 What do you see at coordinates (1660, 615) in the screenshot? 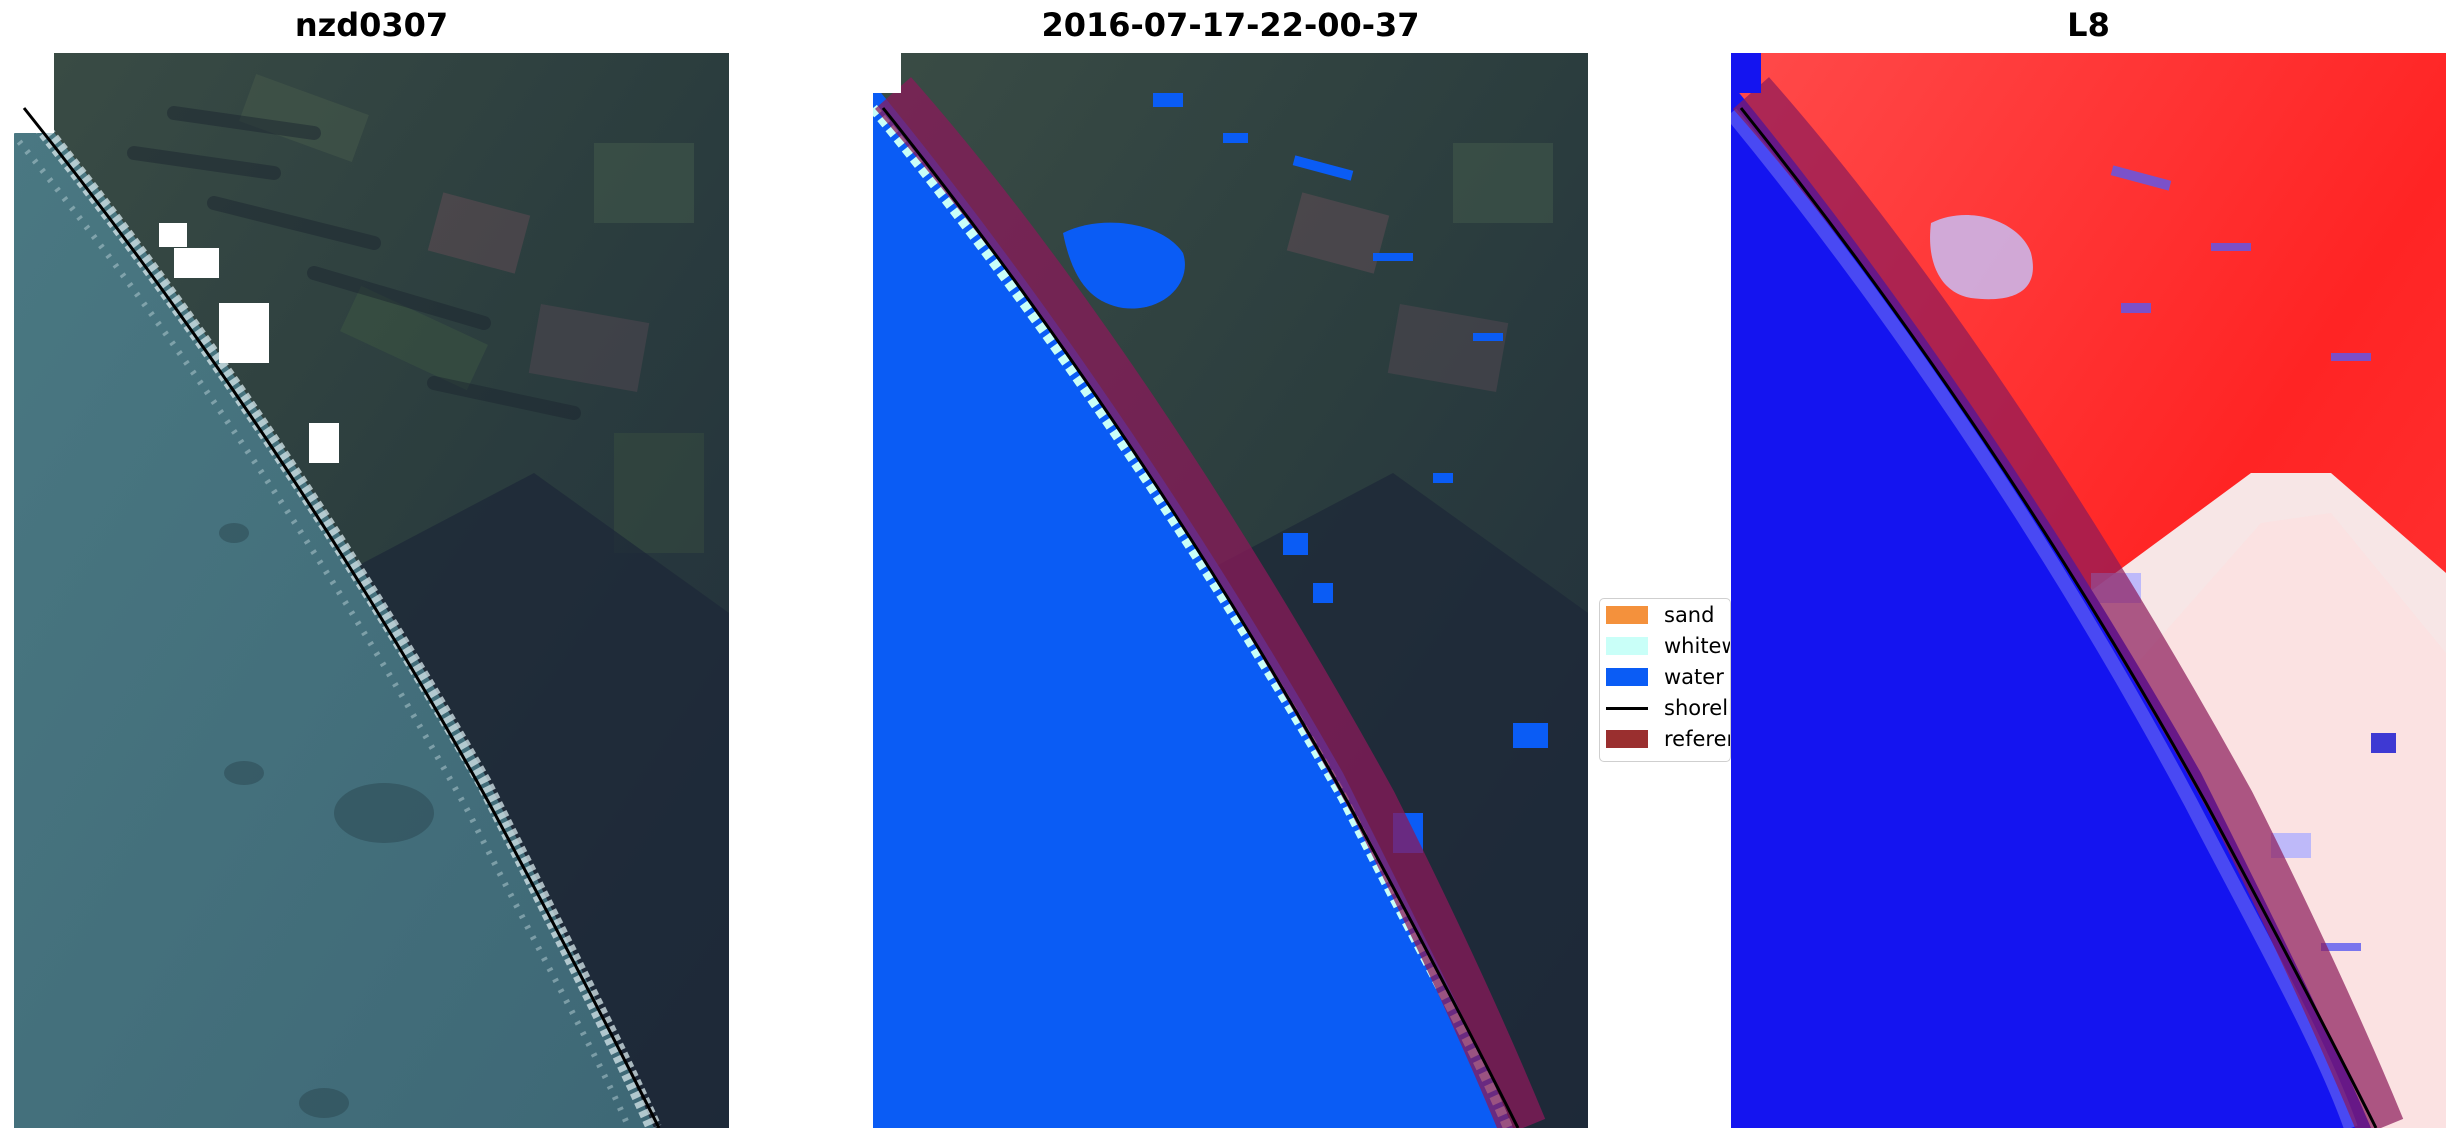
I see `legend-item-sand: sand` at bounding box center [1660, 615].